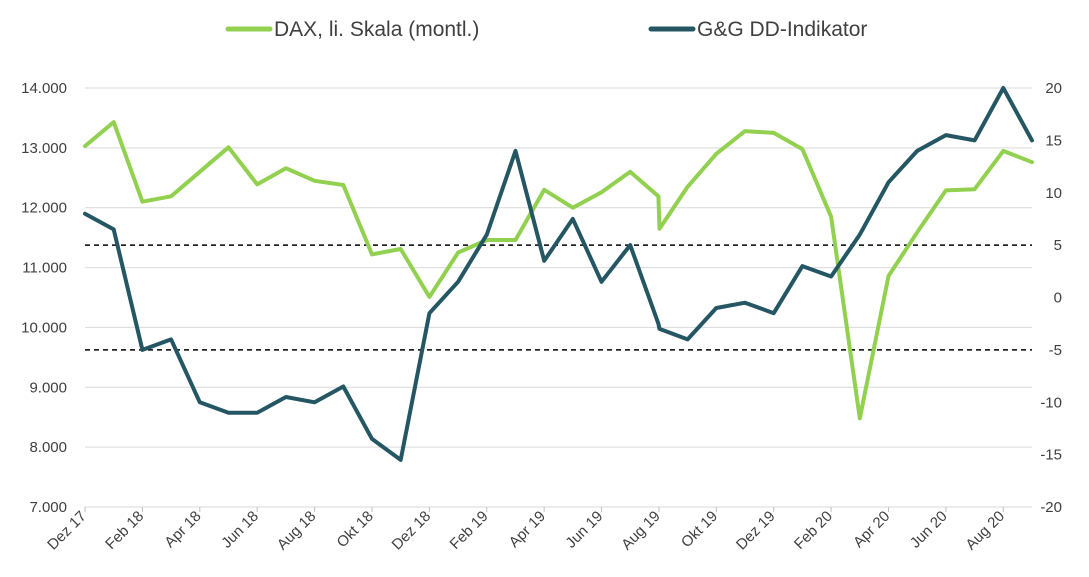 This screenshot has height=577, width=1089. What do you see at coordinates (240, 530) in the screenshot?
I see `x-tick-label: Jun 18` at bounding box center [240, 530].